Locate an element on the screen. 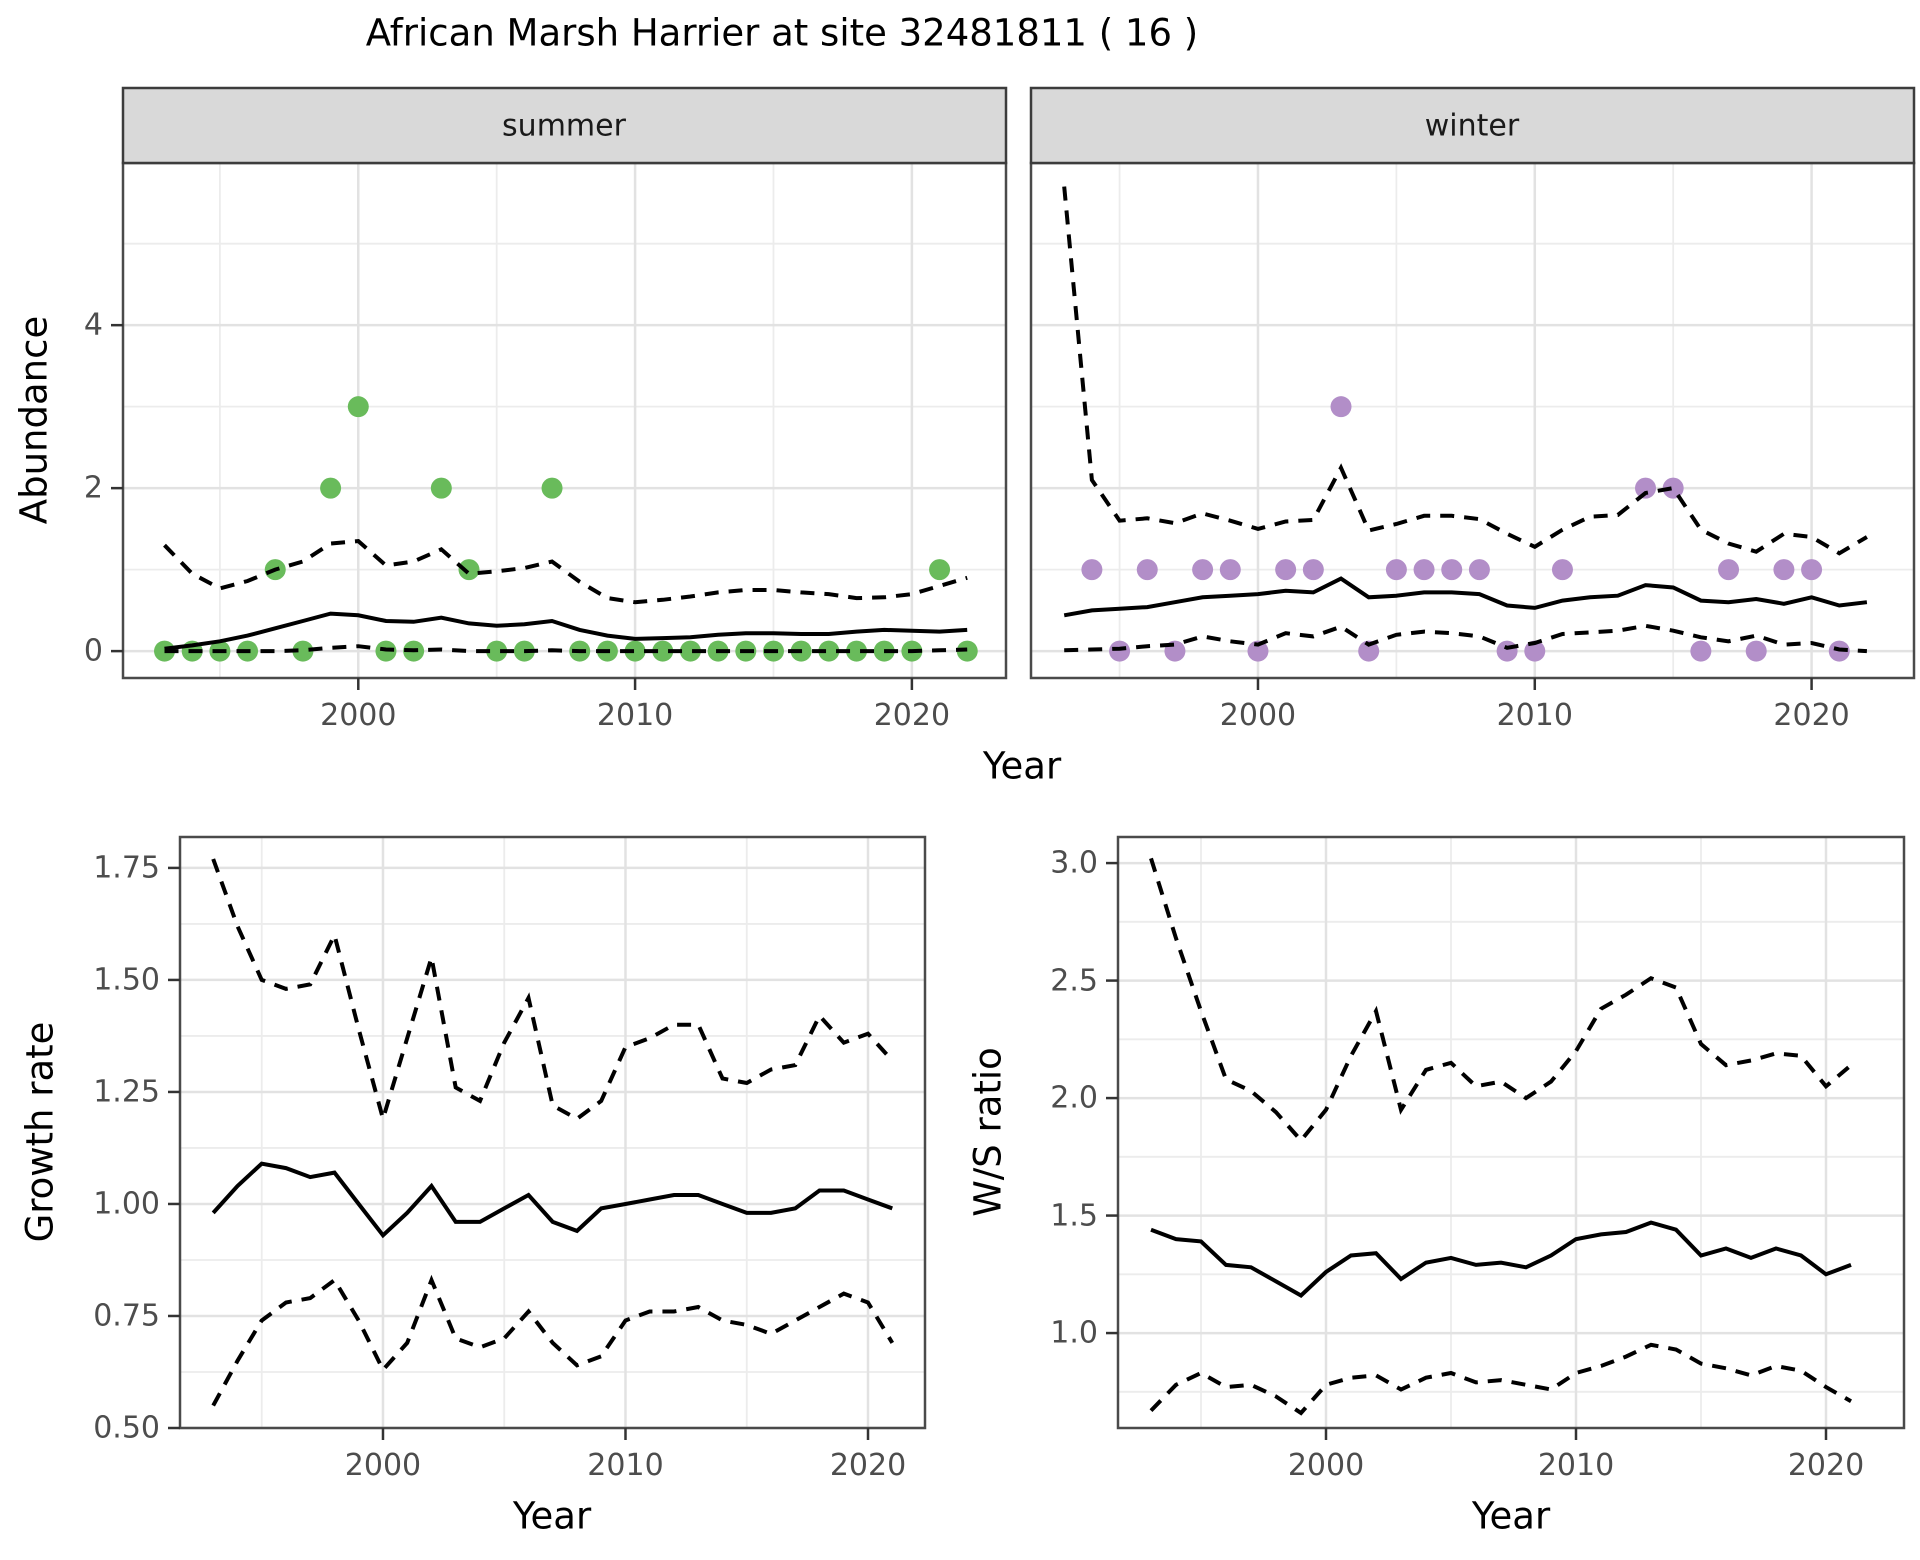 The image size is (1920, 1560). y-tick-label: 0 is located at coordinates (93, 651).